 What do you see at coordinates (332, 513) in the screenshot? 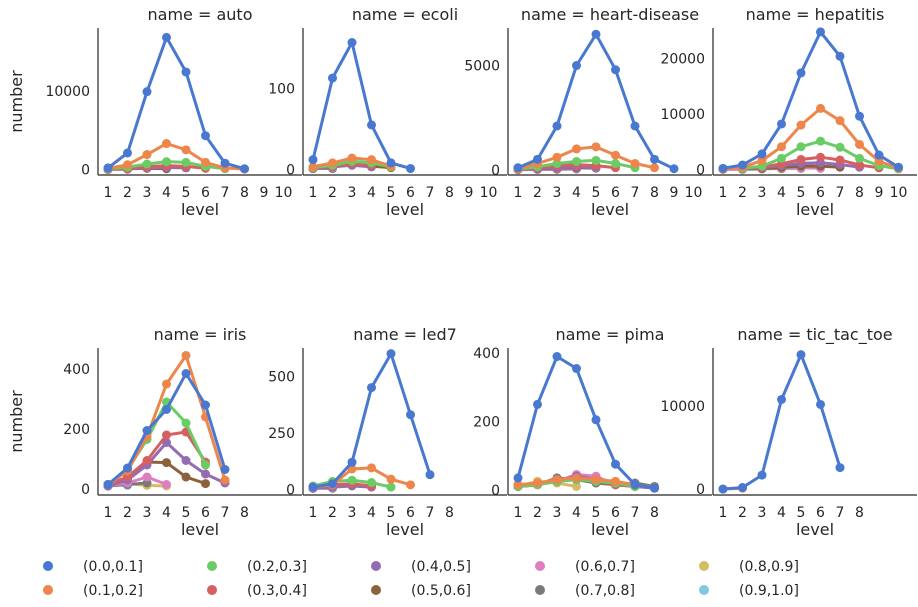
I see `x-tick-label: 2` at bounding box center [332, 513].